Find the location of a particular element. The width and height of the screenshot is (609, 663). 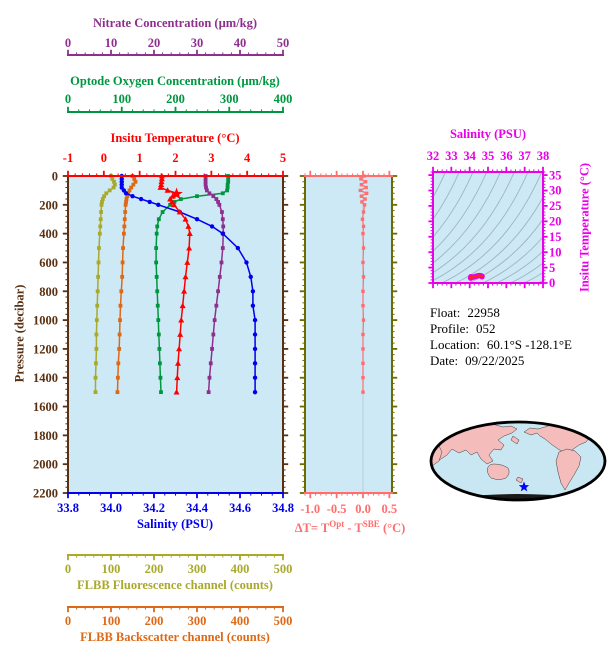

svg-text: 38 is located at coordinates (543, 156).